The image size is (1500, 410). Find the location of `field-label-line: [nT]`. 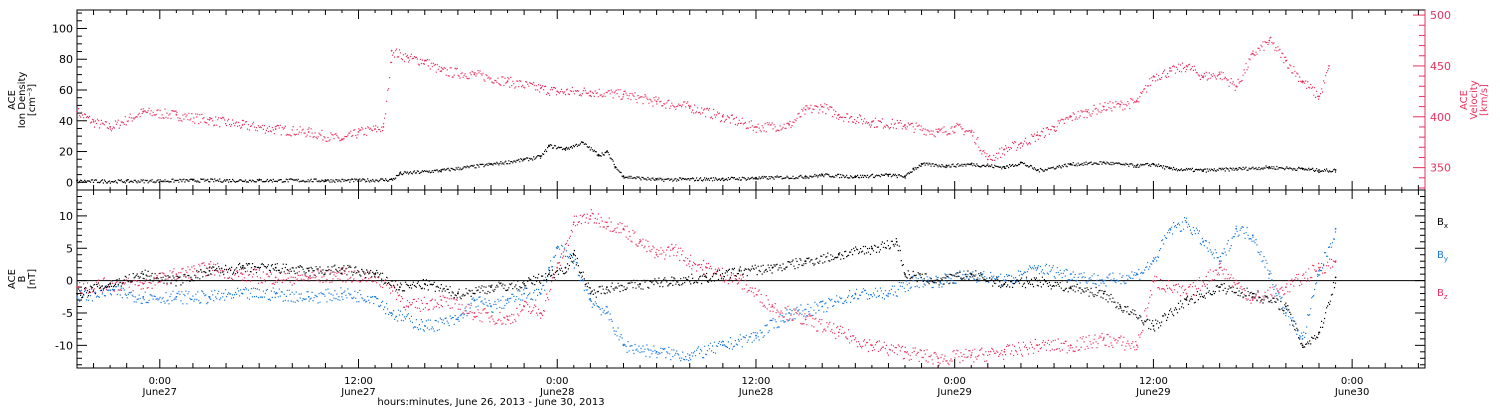

field-label-line: [nT] is located at coordinates (32, 279).